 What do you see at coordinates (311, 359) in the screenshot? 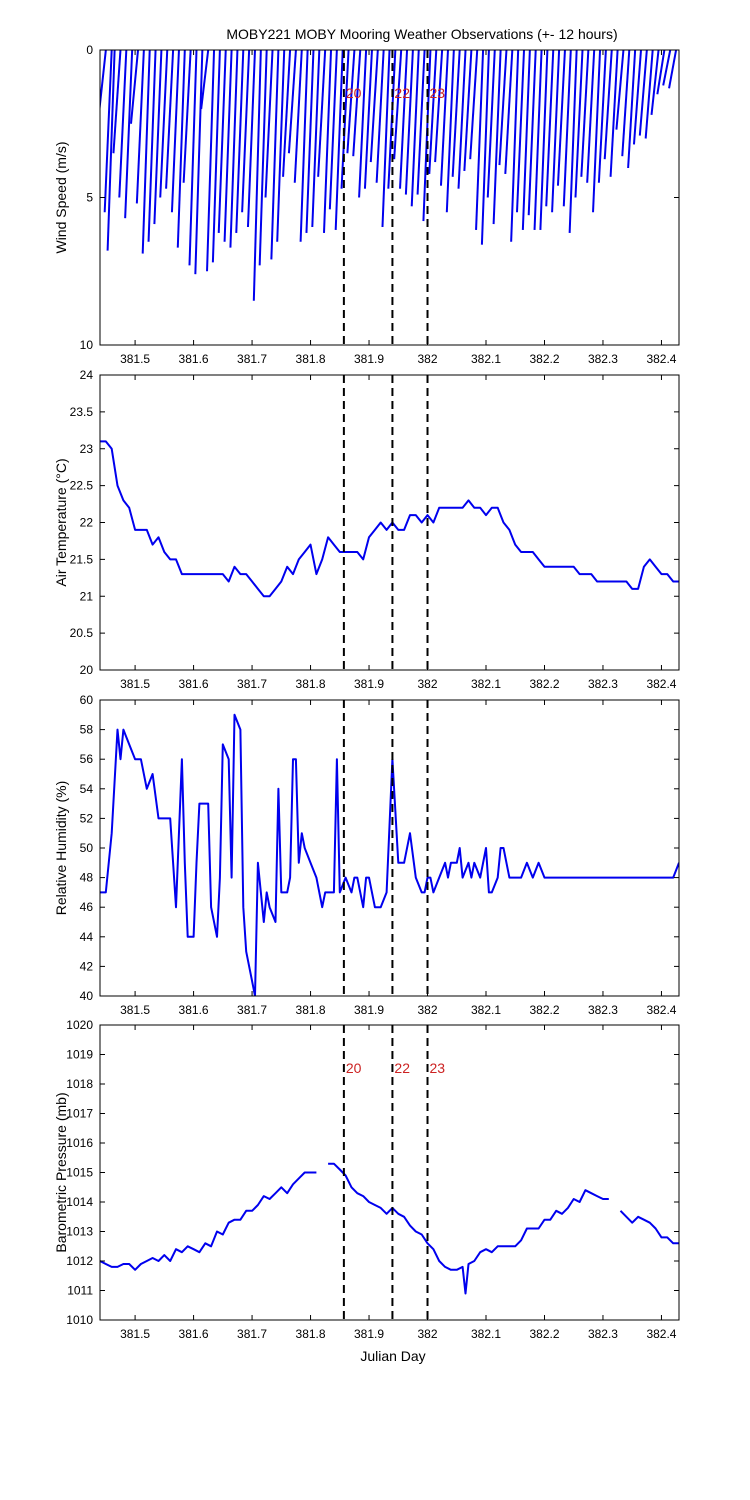
I see `x-tick-label: 381.8` at bounding box center [311, 359].